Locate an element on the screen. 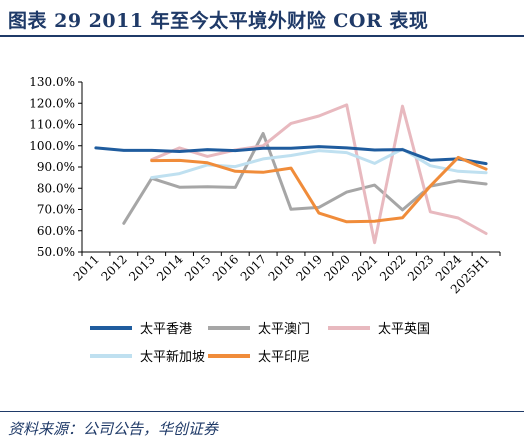 Image resolution: width=524 pixels, height=444 pixels. legend-label: 太平新加坡 is located at coordinates (172, 357).